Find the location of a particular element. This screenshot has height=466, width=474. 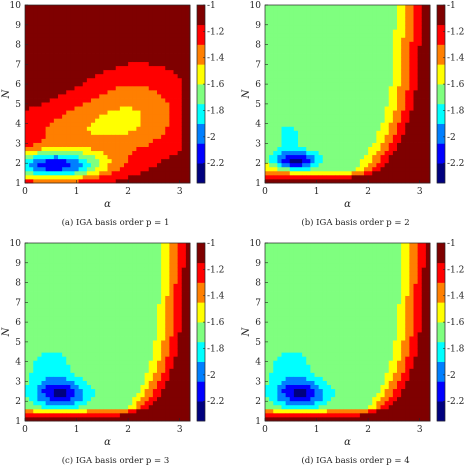

x-tick-label: 2 is located at coordinates (128, 192).